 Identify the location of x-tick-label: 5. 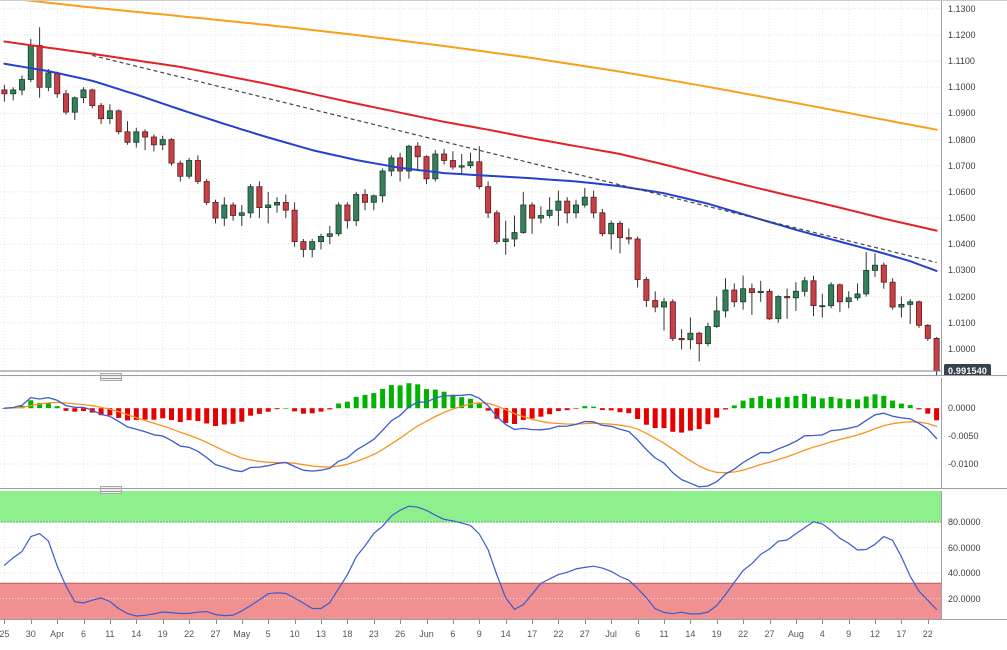
(268, 634).